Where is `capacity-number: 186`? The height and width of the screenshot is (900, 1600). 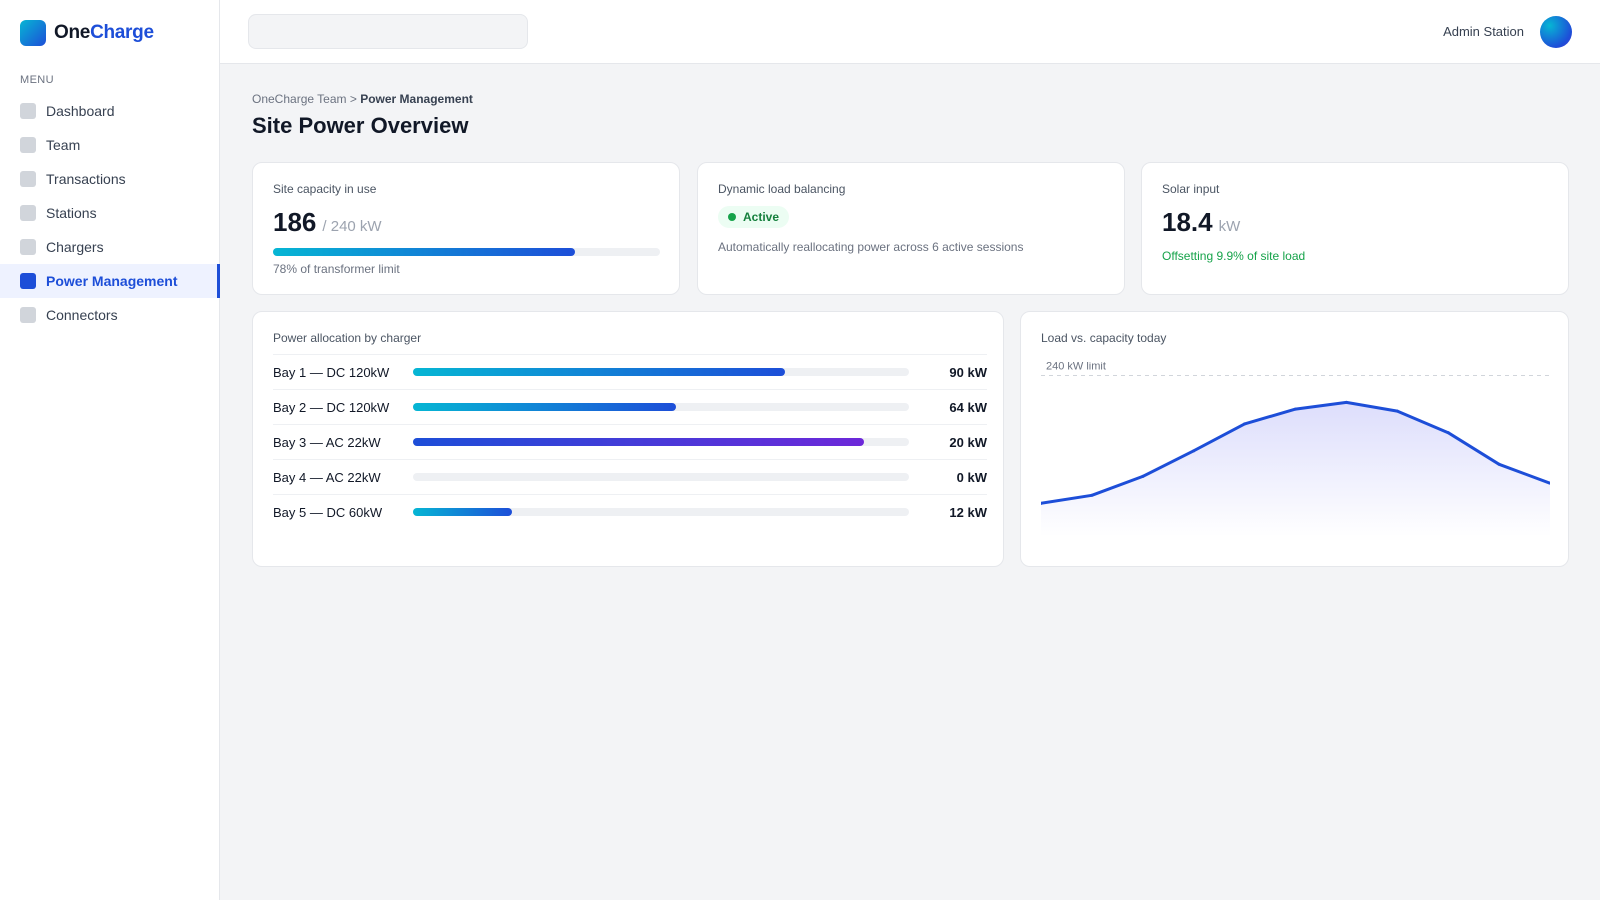 capacity-number: 186 is located at coordinates (295, 222).